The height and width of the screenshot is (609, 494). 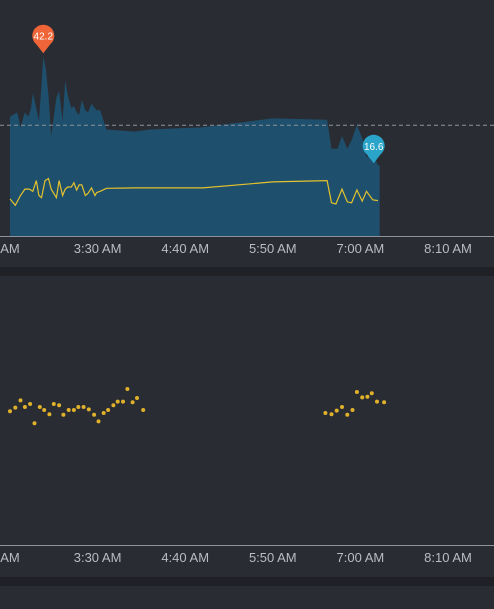 I want to click on scatter-series, so click(x=197, y=406).